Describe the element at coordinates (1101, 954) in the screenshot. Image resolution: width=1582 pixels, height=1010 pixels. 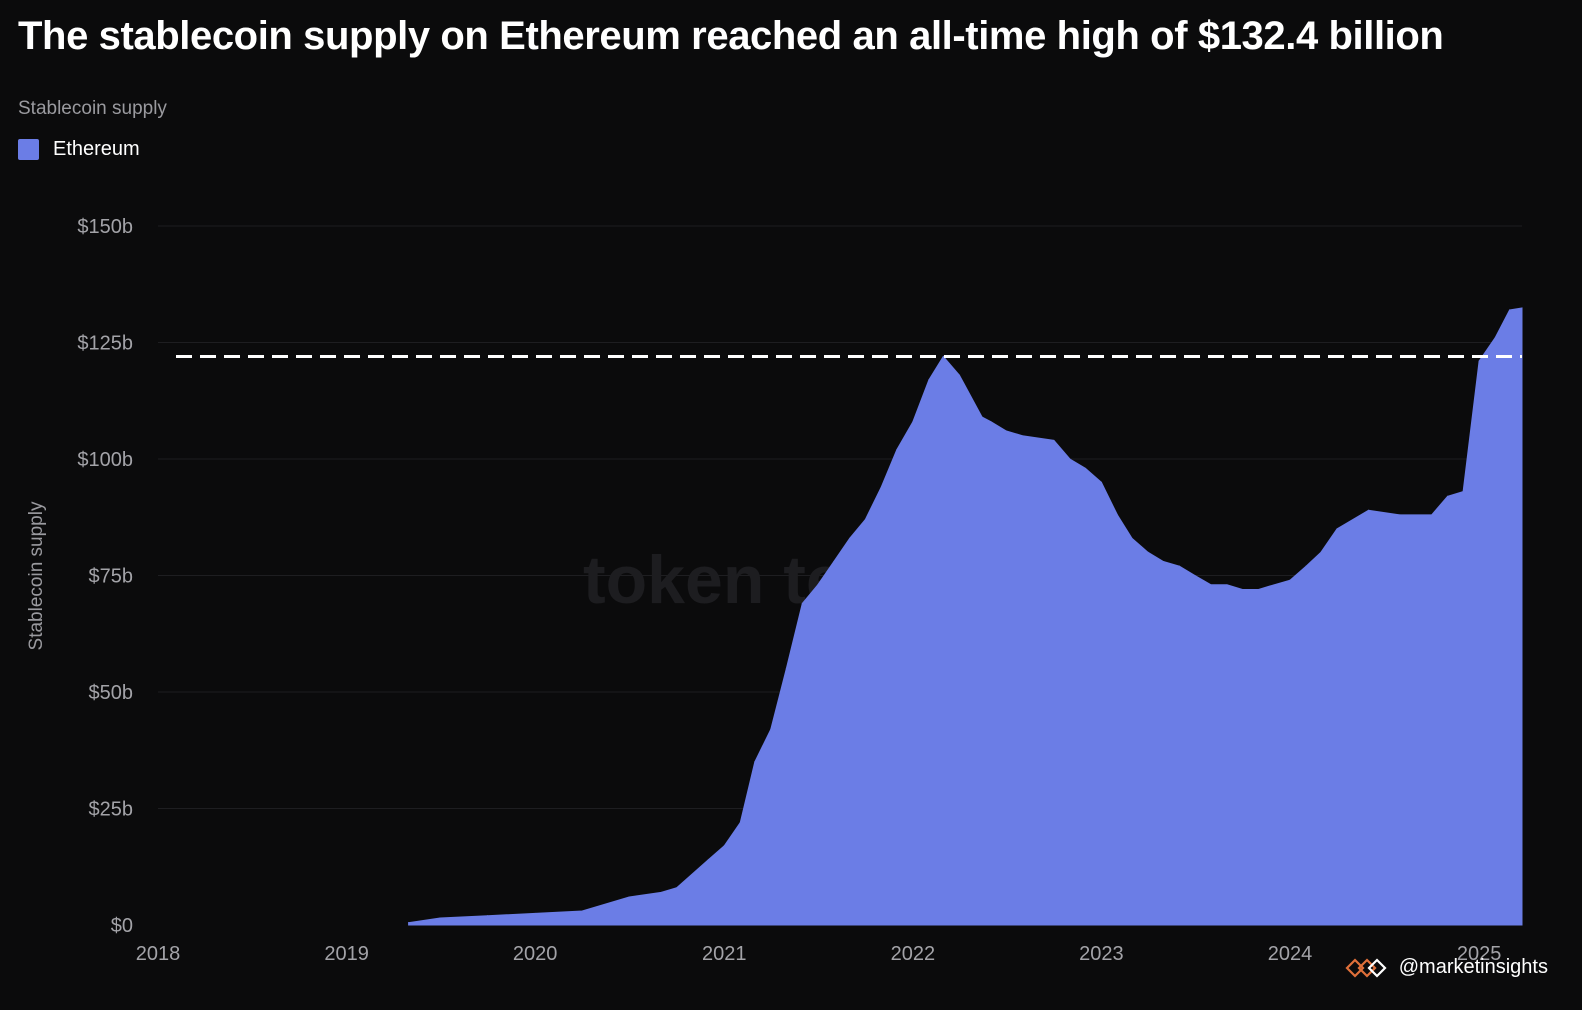
I see `x-tick-label: 2023` at that location.